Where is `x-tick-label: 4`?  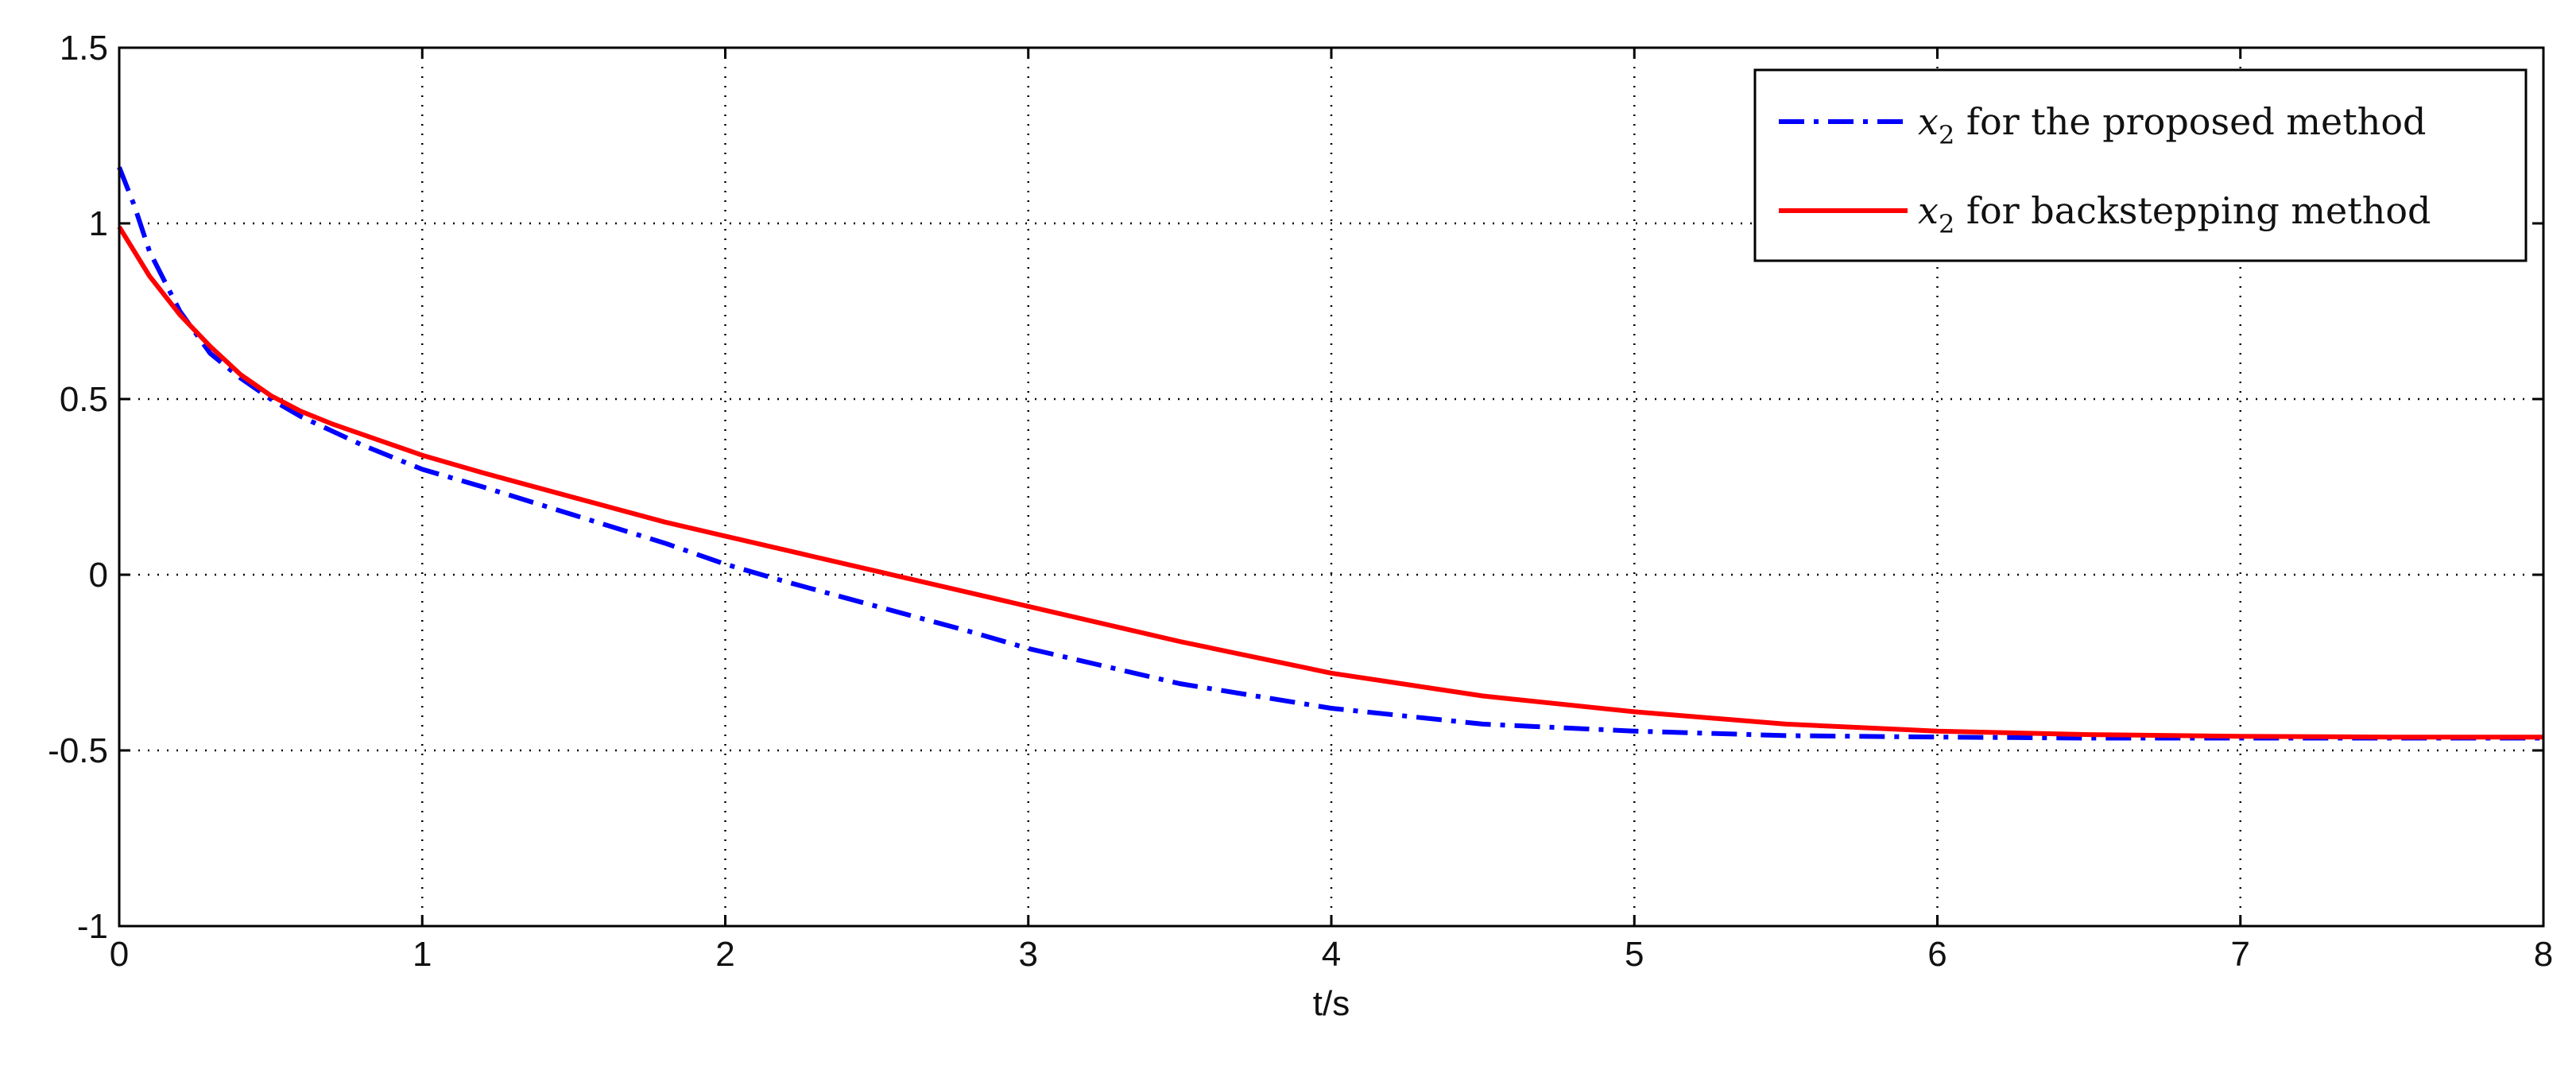 x-tick-label: 4 is located at coordinates (1331, 954).